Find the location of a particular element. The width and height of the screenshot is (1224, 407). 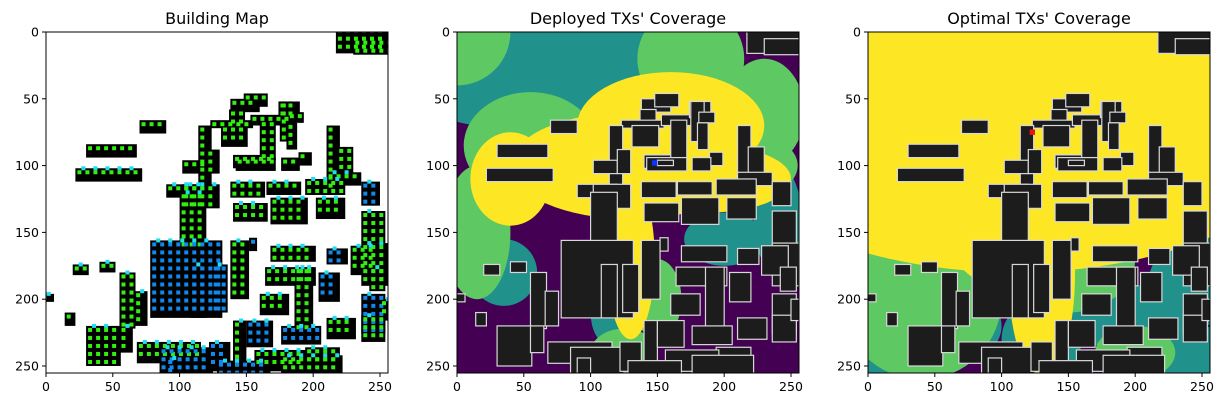

panel-title: Building Map is located at coordinates (217, 18).